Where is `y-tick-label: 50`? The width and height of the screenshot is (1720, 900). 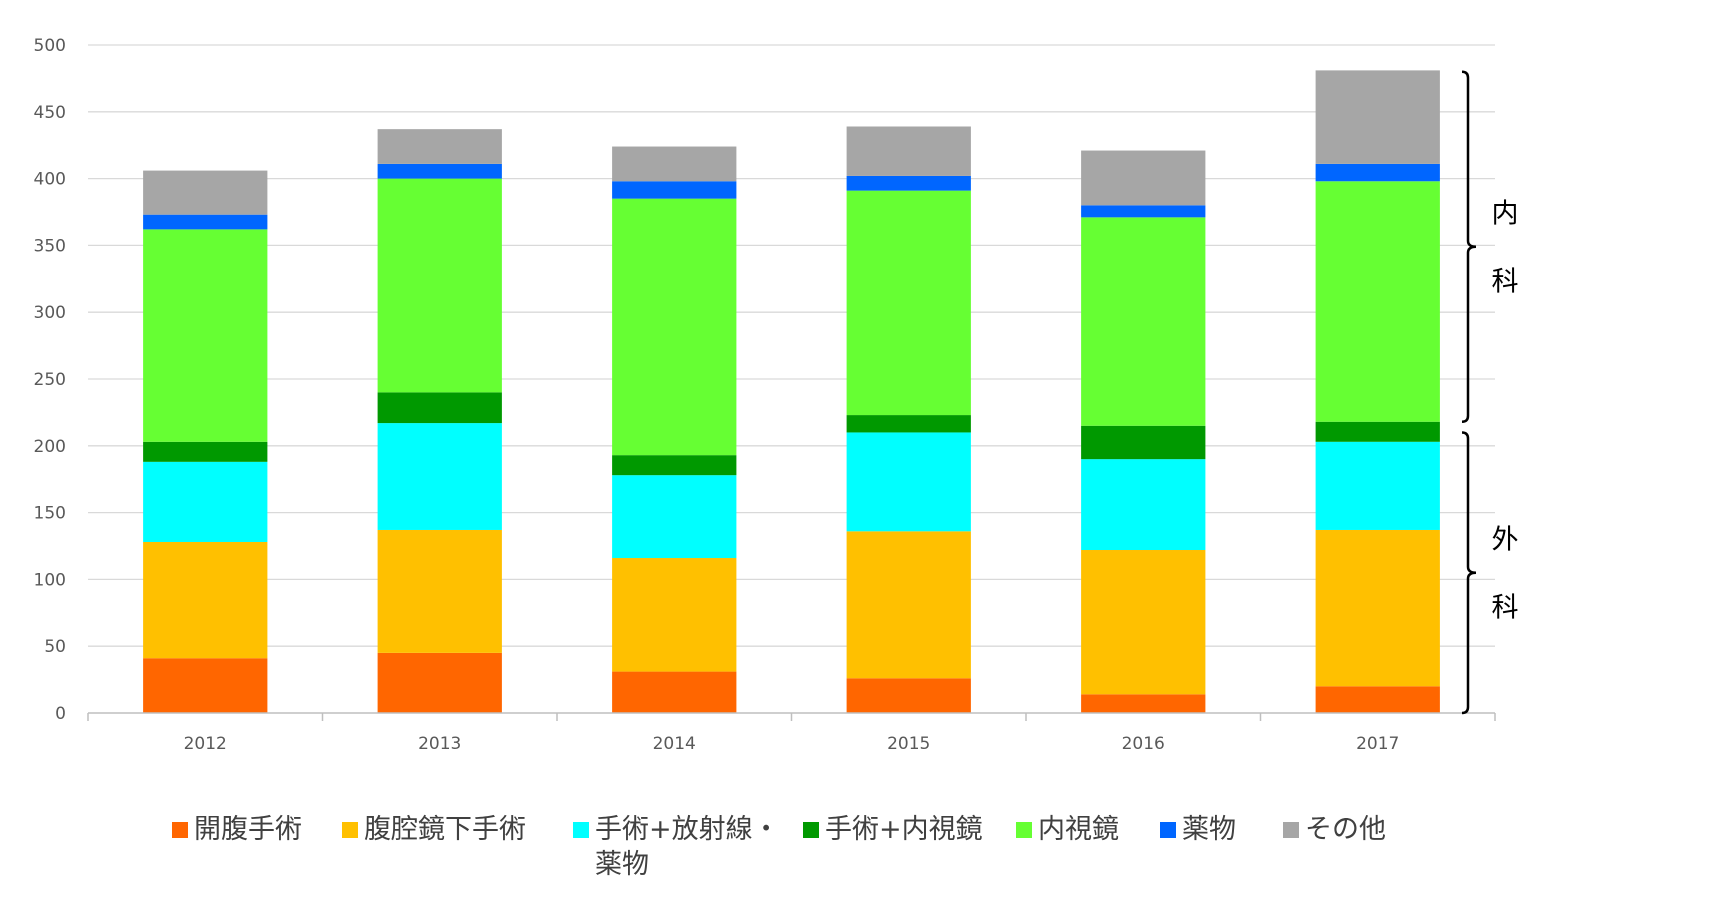 y-tick-label: 50 is located at coordinates (55, 647).